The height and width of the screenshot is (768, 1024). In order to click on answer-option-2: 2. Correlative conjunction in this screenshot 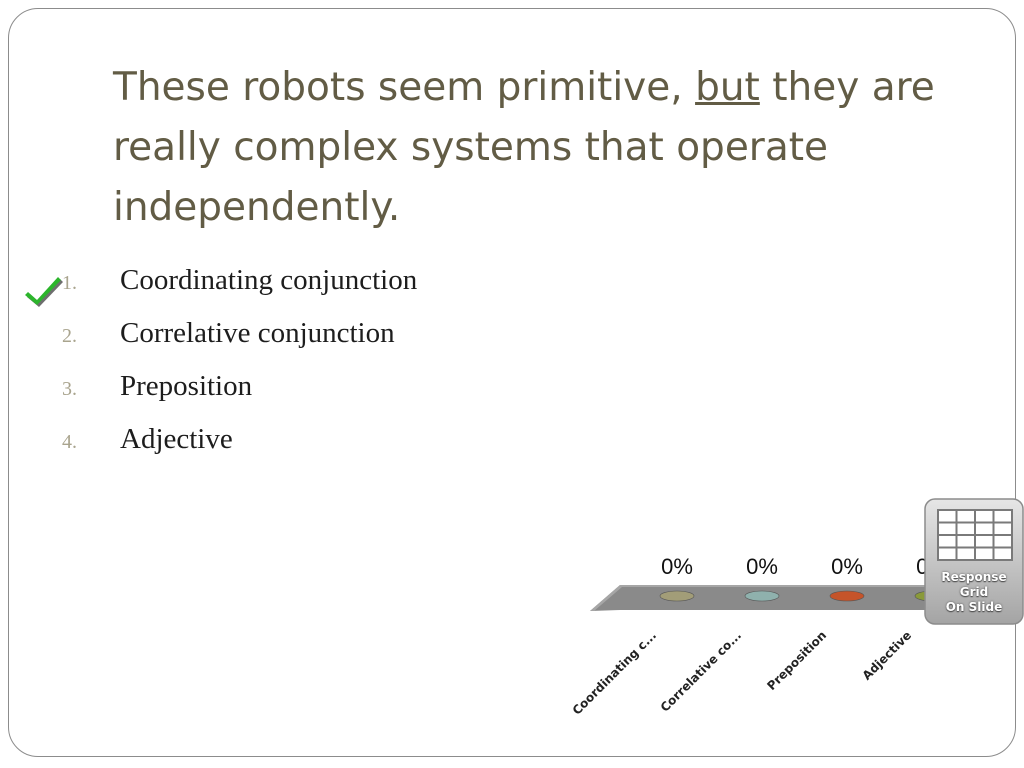, I will do `click(350, 335)`.